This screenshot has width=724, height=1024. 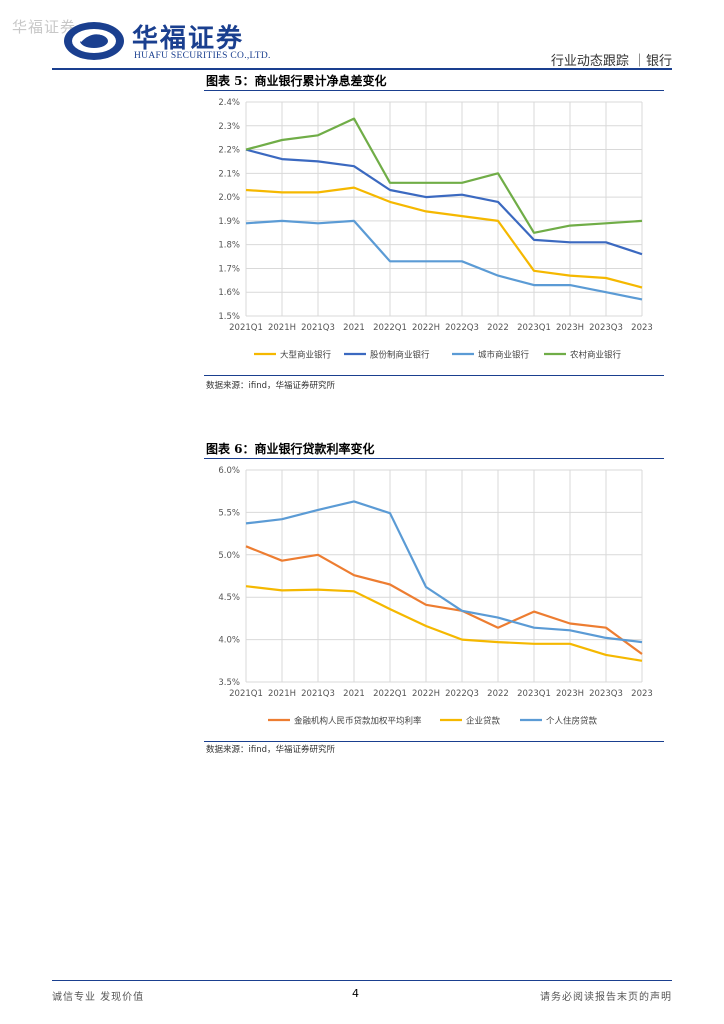 I want to click on figure-6-title: 图表 6：商业银行贷款利率变化, so click(x=290, y=449).